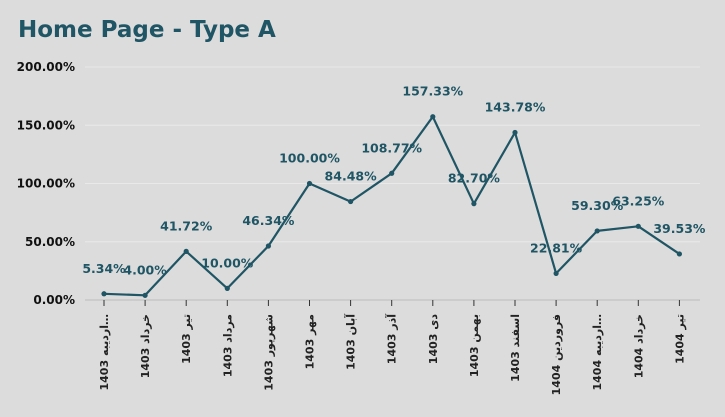  What do you see at coordinates (556, 247) in the screenshot?
I see `data-label: 22.81%` at bounding box center [556, 247].